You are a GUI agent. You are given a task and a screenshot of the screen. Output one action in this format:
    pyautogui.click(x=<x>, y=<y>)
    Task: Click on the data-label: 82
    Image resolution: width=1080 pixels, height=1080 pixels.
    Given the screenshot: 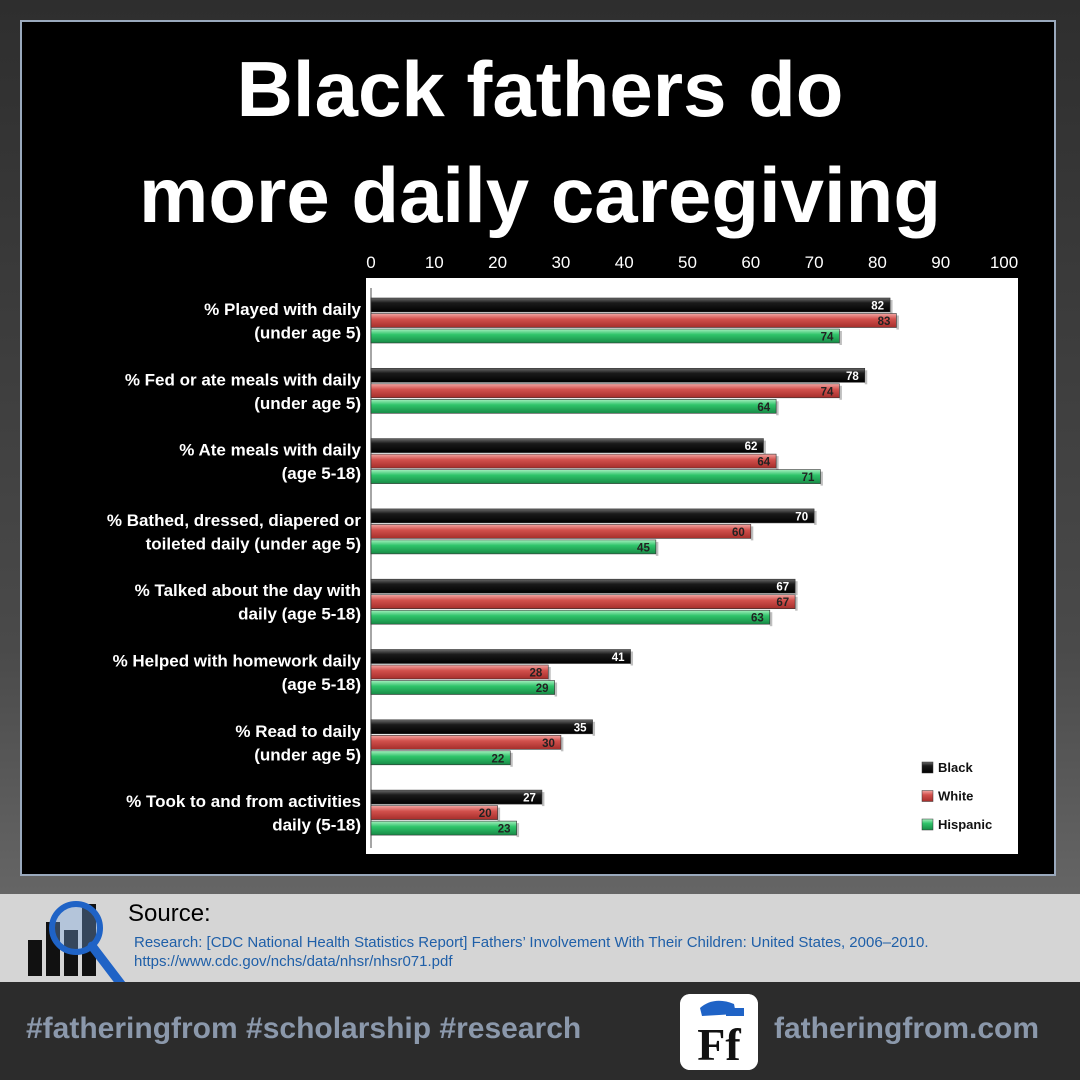 What is the action you would take?
    pyautogui.click(x=877, y=307)
    